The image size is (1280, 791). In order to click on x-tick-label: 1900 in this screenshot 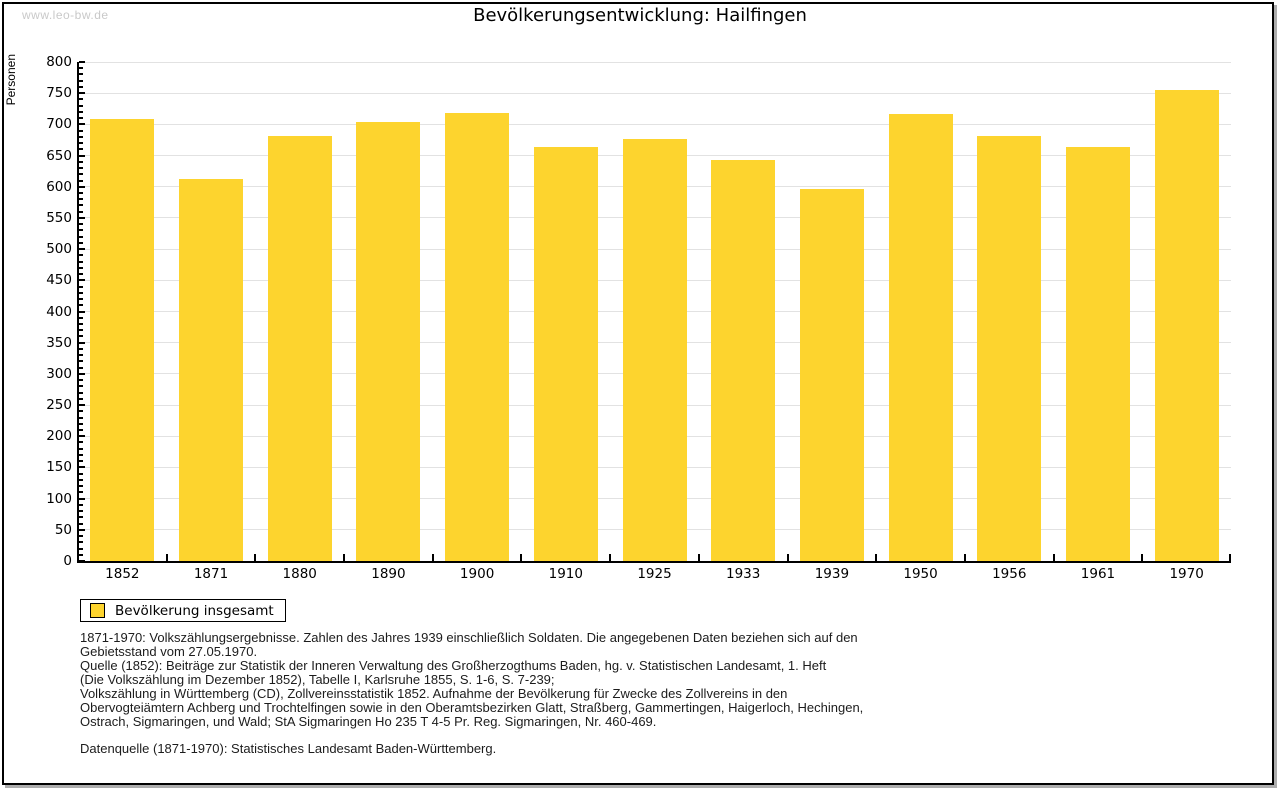, I will do `click(477, 574)`.